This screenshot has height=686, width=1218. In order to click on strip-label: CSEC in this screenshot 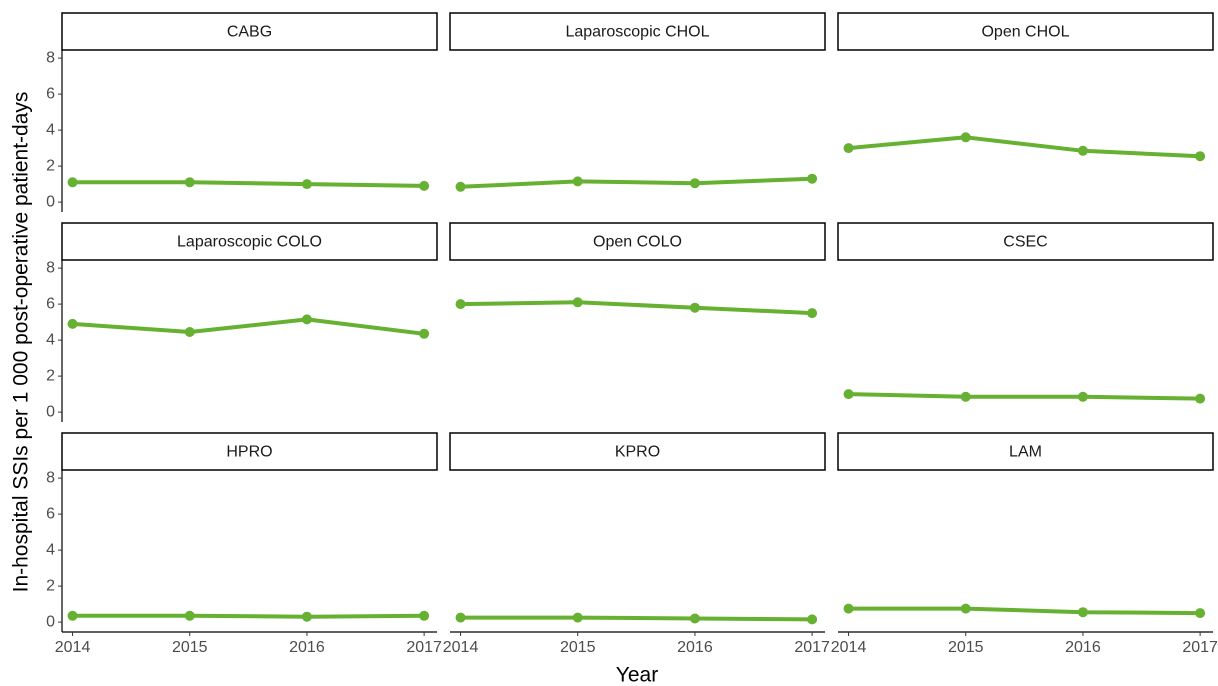, I will do `click(1025, 242)`.